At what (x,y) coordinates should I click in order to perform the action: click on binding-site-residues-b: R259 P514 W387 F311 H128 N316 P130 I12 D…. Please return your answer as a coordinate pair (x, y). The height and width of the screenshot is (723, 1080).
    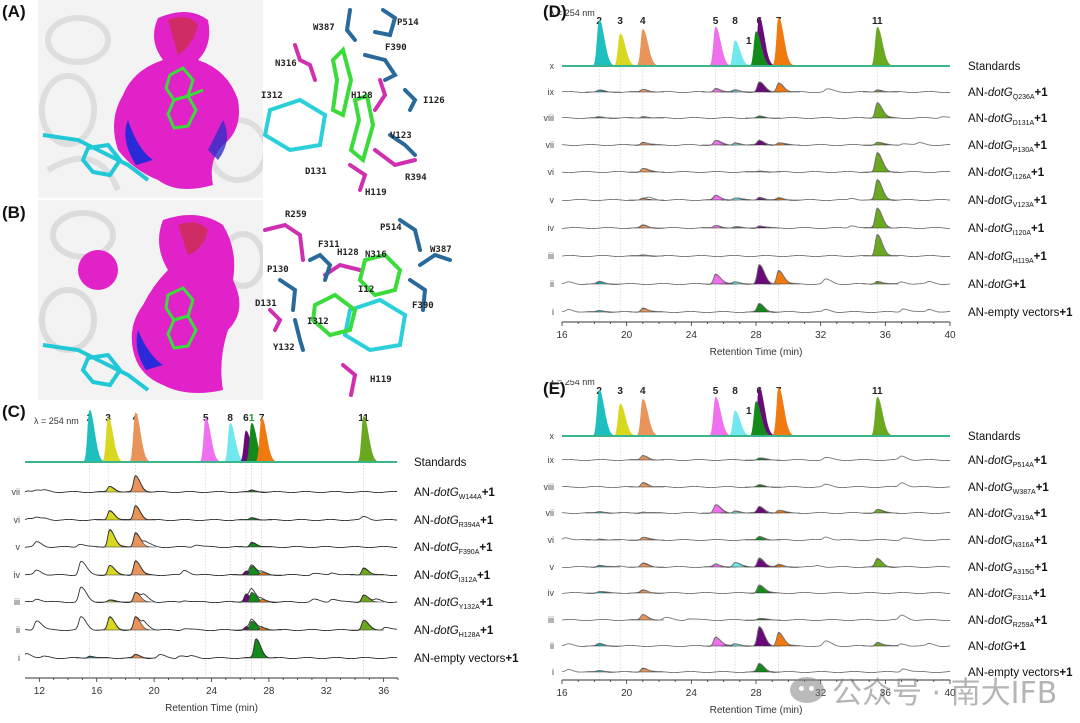
    Looking at the image, I should click on (353, 303).